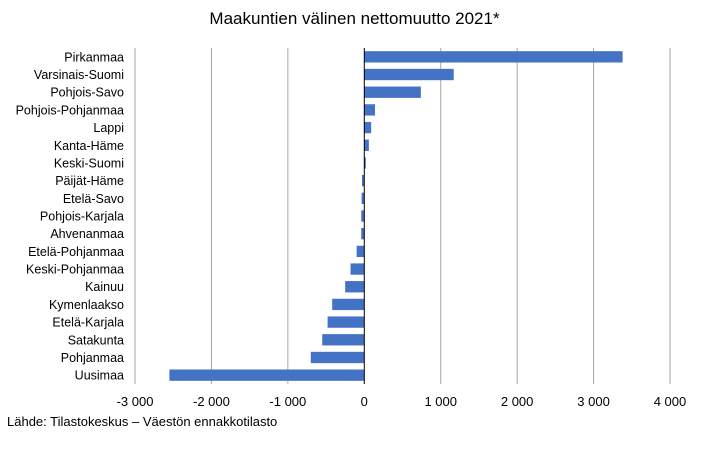 Image resolution: width=709 pixels, height=452 pixels. What do you see at coordinates (99, 376) in the screenshot?
I see `category-label: Uusimaa` at bounding box center [99, 376].